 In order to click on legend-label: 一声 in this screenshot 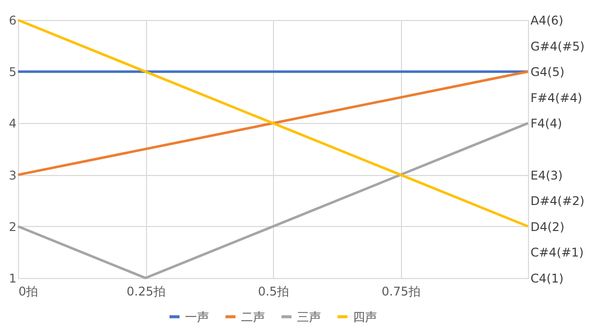, I will do `click(197, 317)`.